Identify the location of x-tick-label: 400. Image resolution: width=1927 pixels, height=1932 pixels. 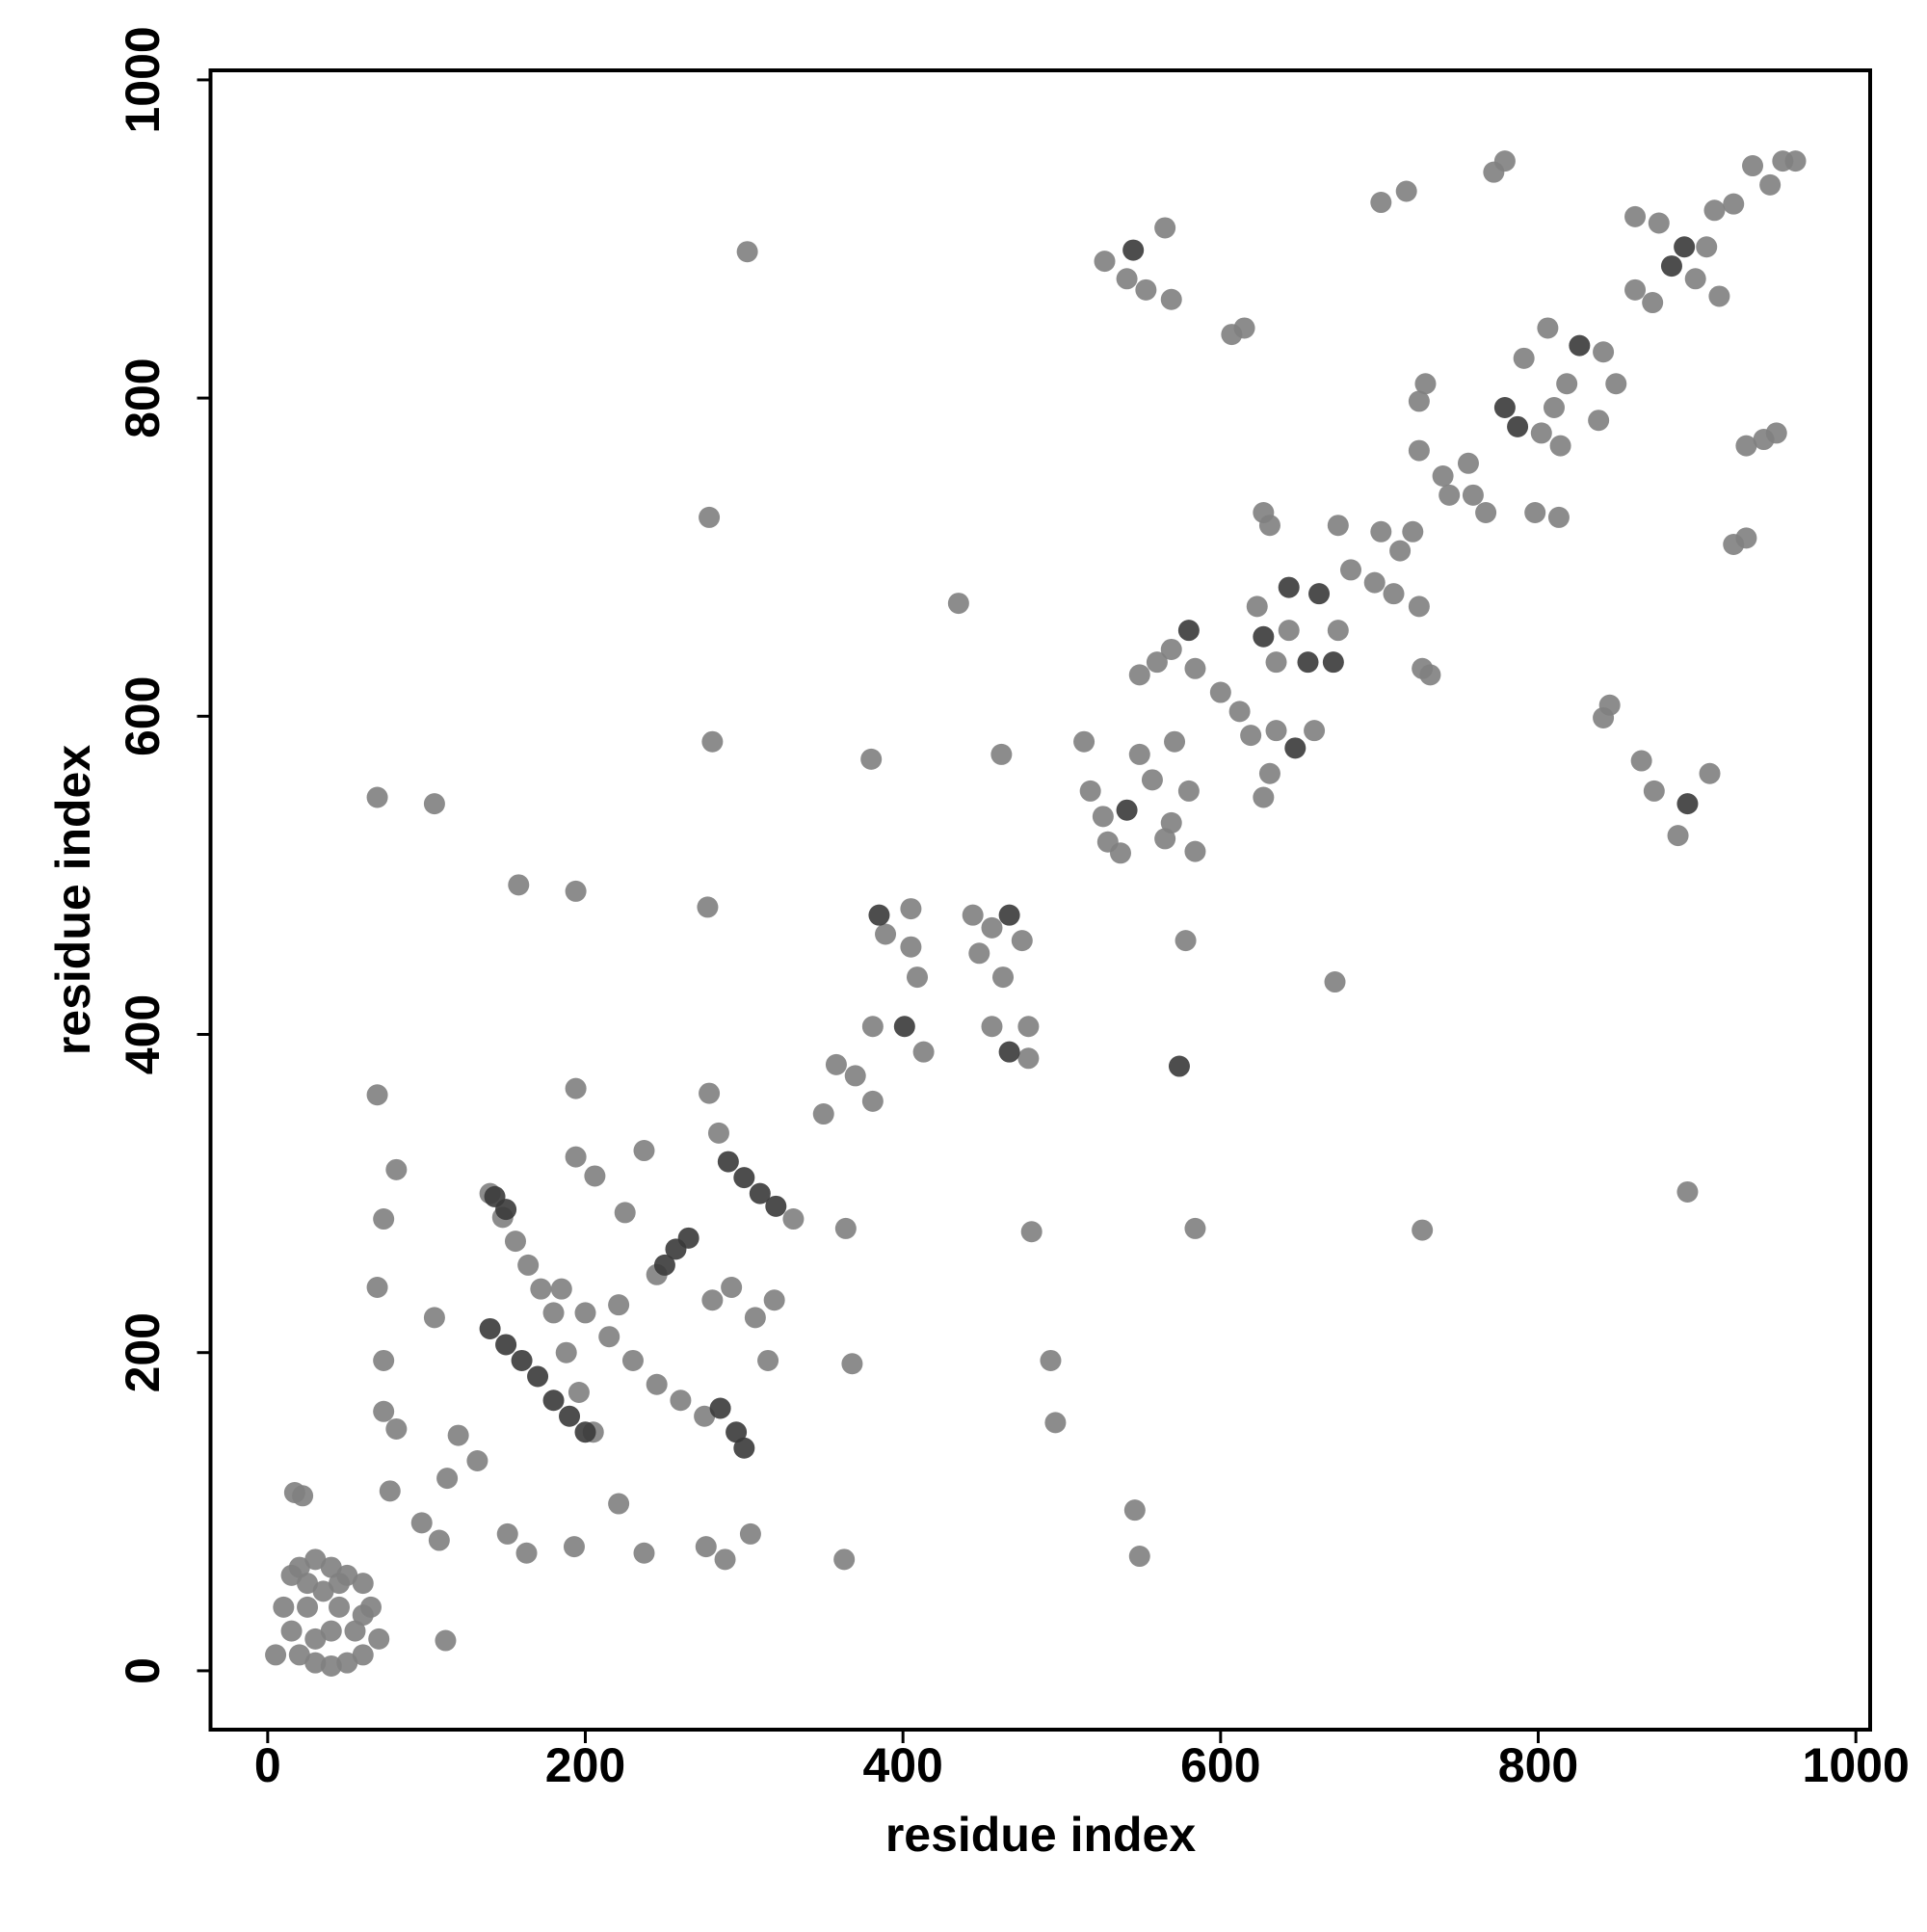
(902, 1765).